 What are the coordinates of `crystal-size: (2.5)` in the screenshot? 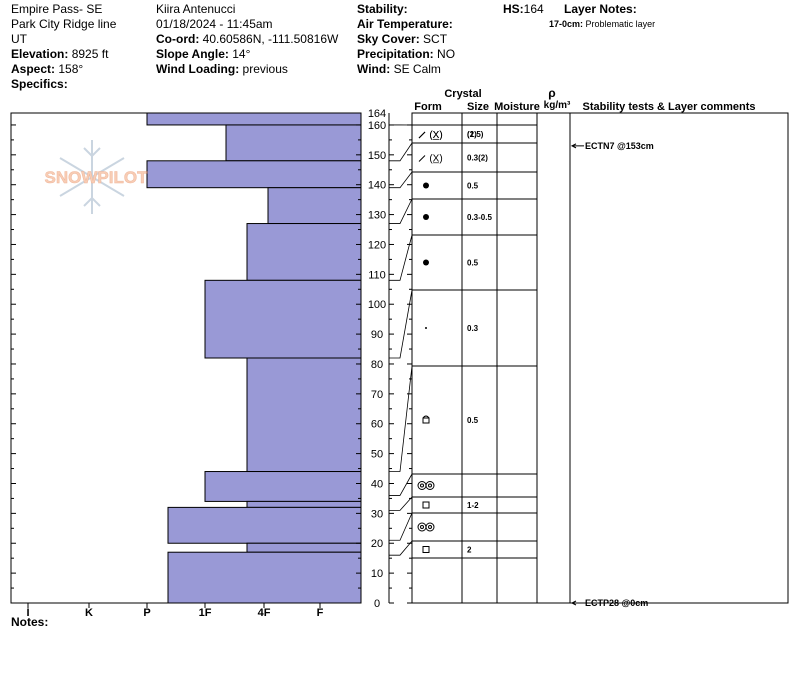 It's located at (475, 134).